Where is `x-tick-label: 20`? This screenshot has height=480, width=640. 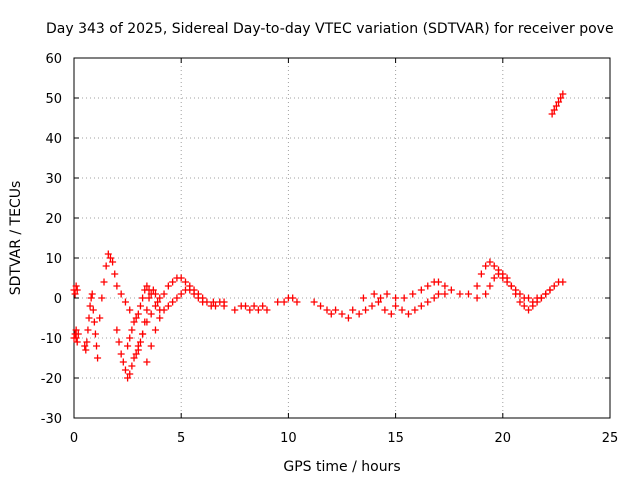 x-tick-label: 20 is located at coordinates (503, 438).